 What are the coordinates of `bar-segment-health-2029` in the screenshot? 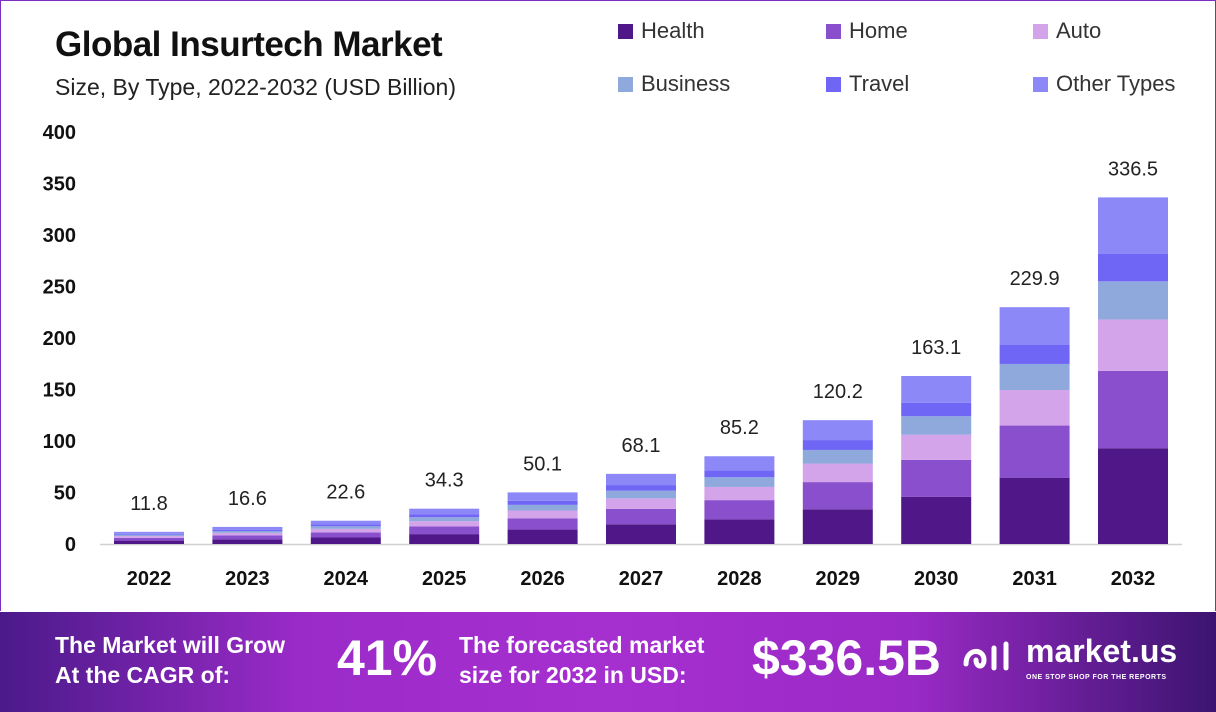 It's located at (837, 526).